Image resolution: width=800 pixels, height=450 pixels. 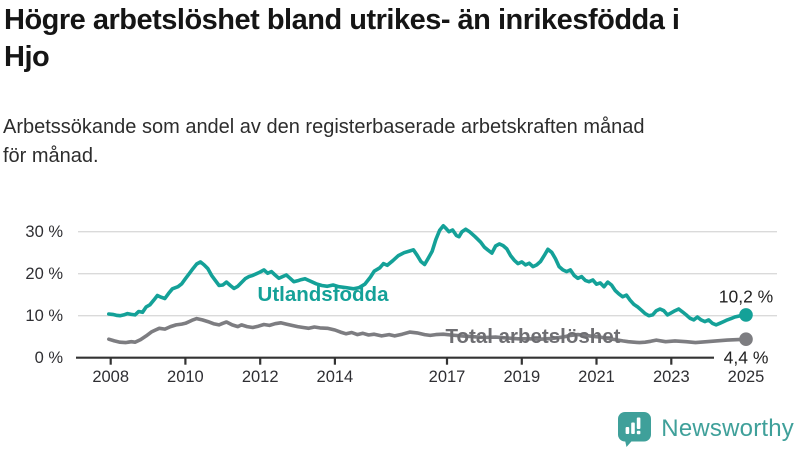 I want to click on series-label-utlandsf-dda: Utlandsfödda, so click(x=324, y=294).